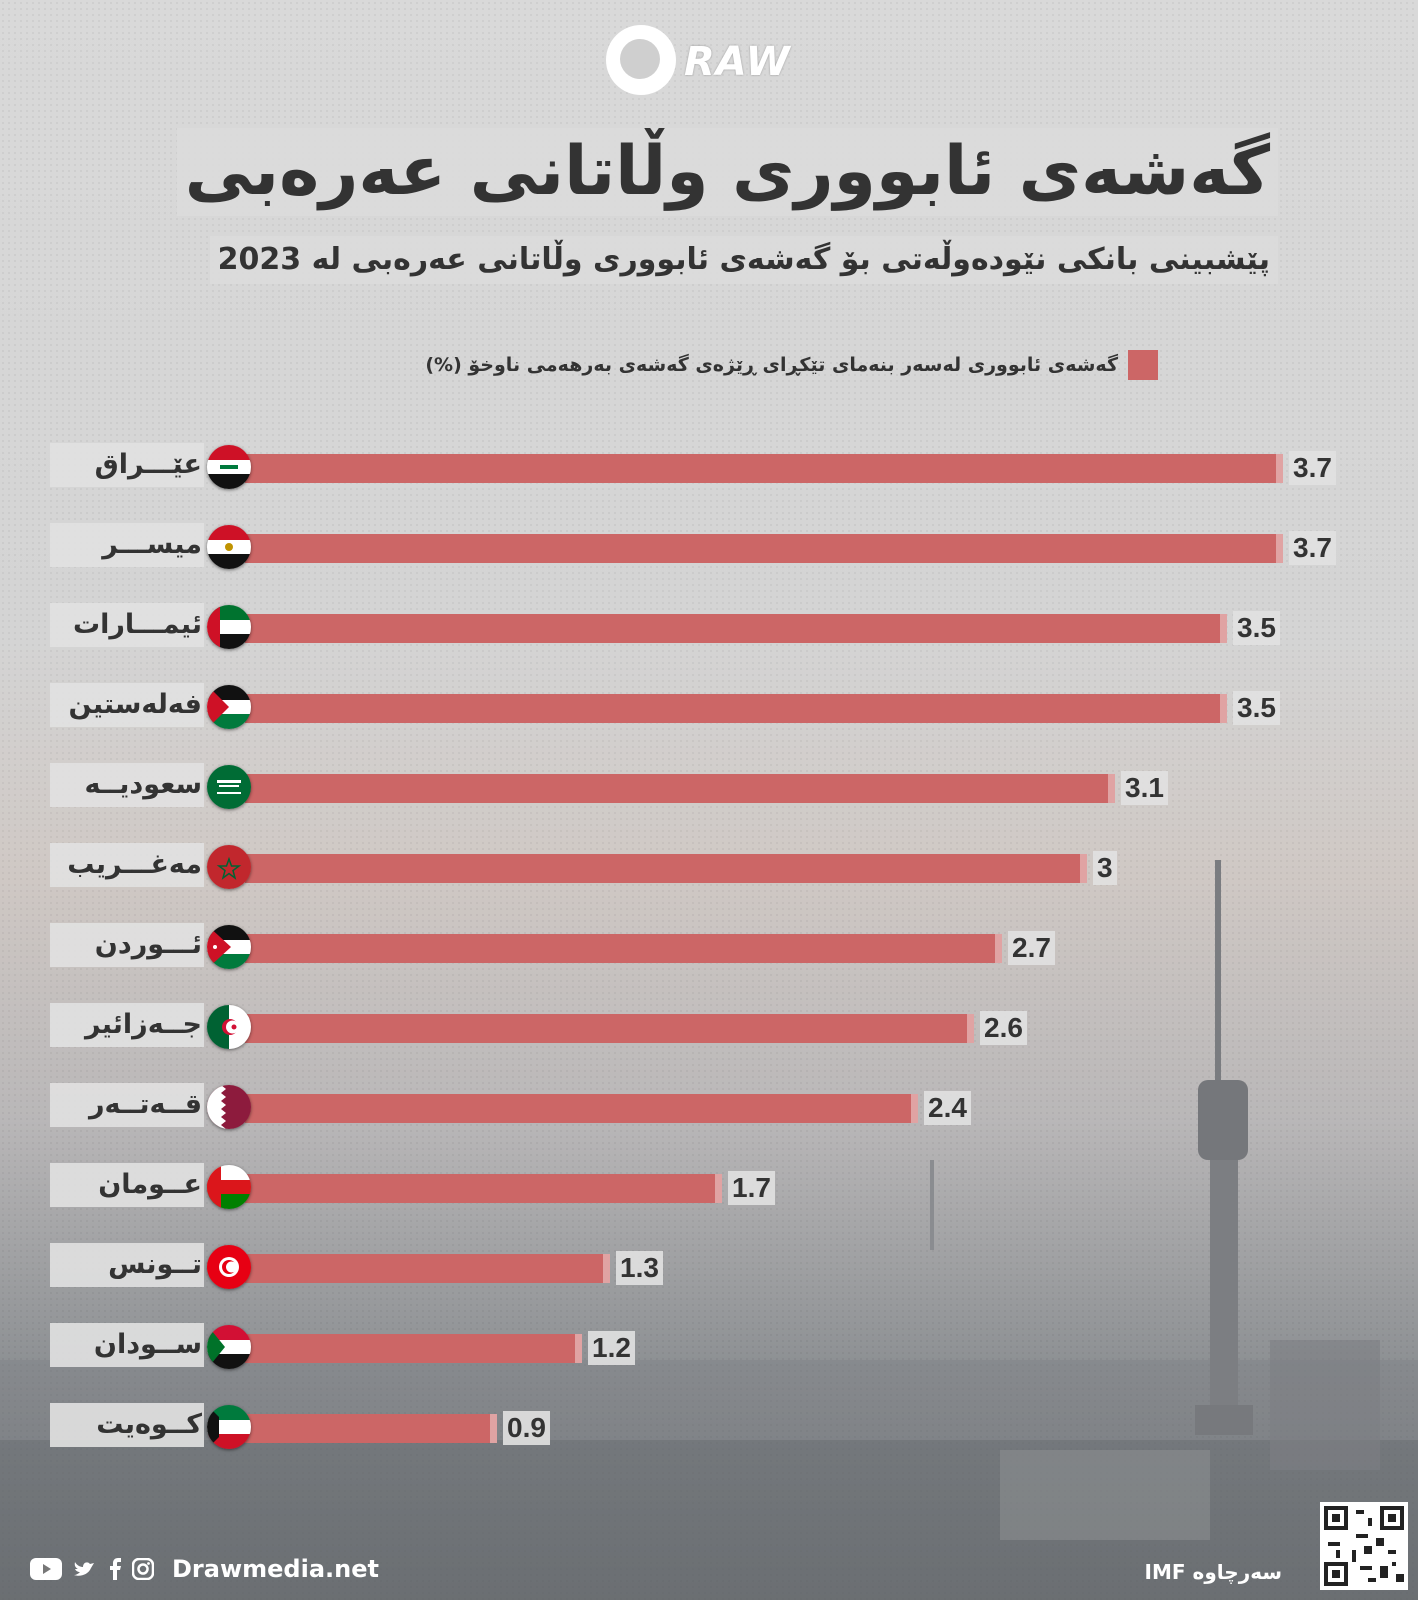 This screenshot has height=1600, width=1418. Describe the element at coordinates (127, 1265) in the screenshot. I see `country-label: تــونس` at that location.